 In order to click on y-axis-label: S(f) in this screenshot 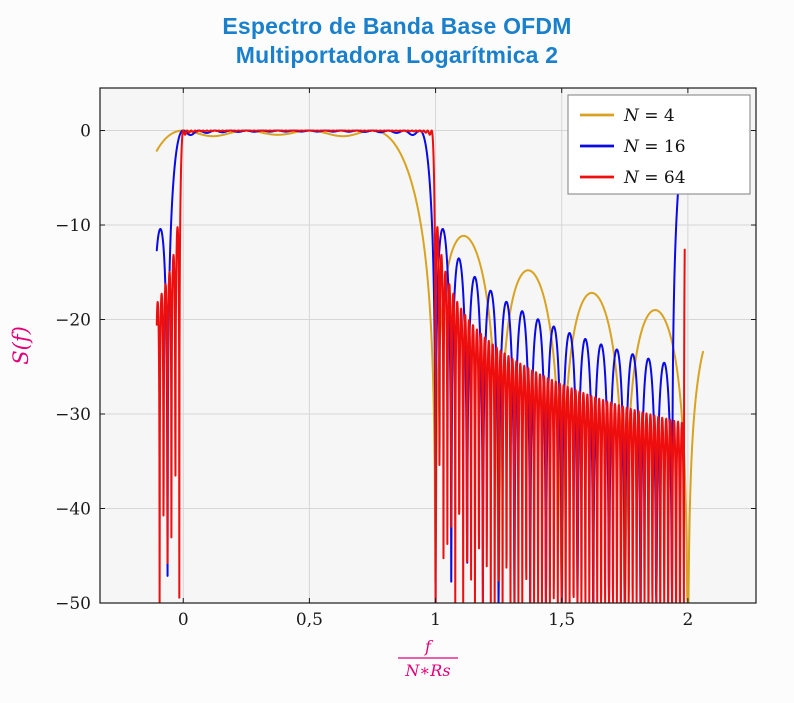, I will do `click(21, 345)`.